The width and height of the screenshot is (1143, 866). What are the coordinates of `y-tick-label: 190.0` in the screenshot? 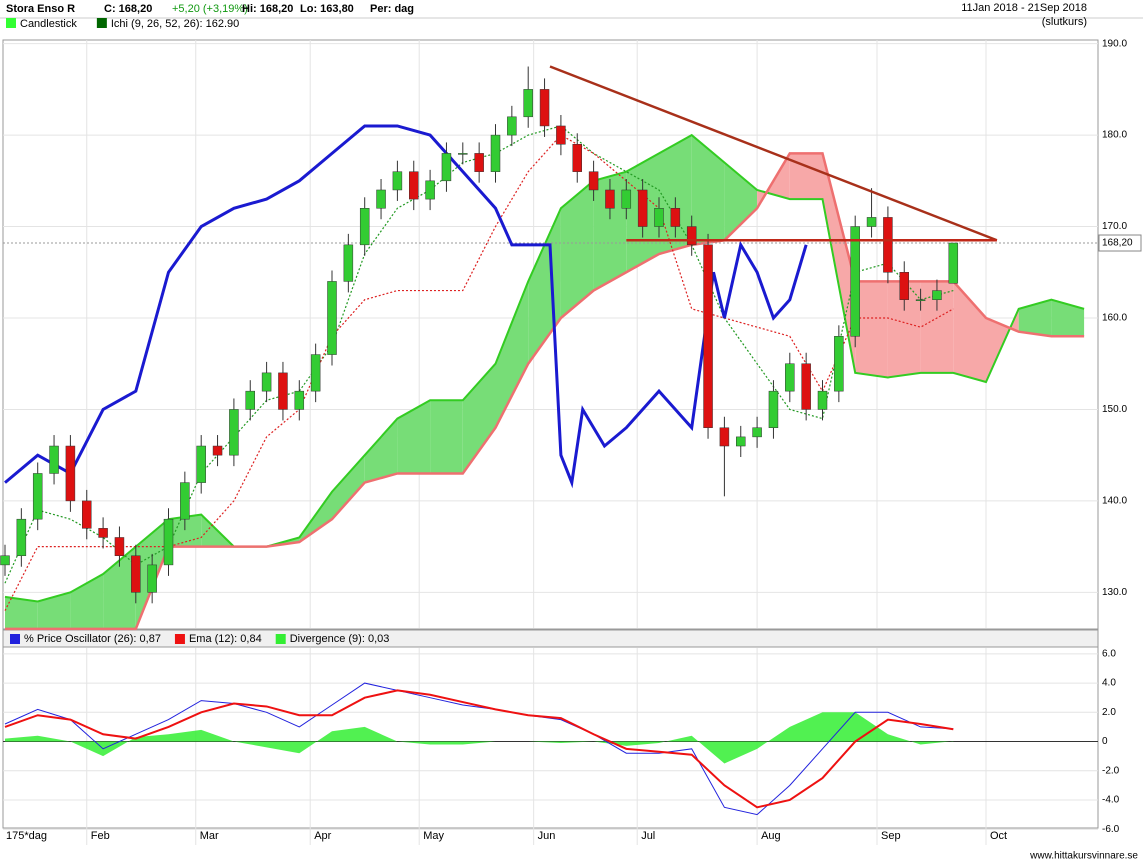 It's located at (1114, 43).